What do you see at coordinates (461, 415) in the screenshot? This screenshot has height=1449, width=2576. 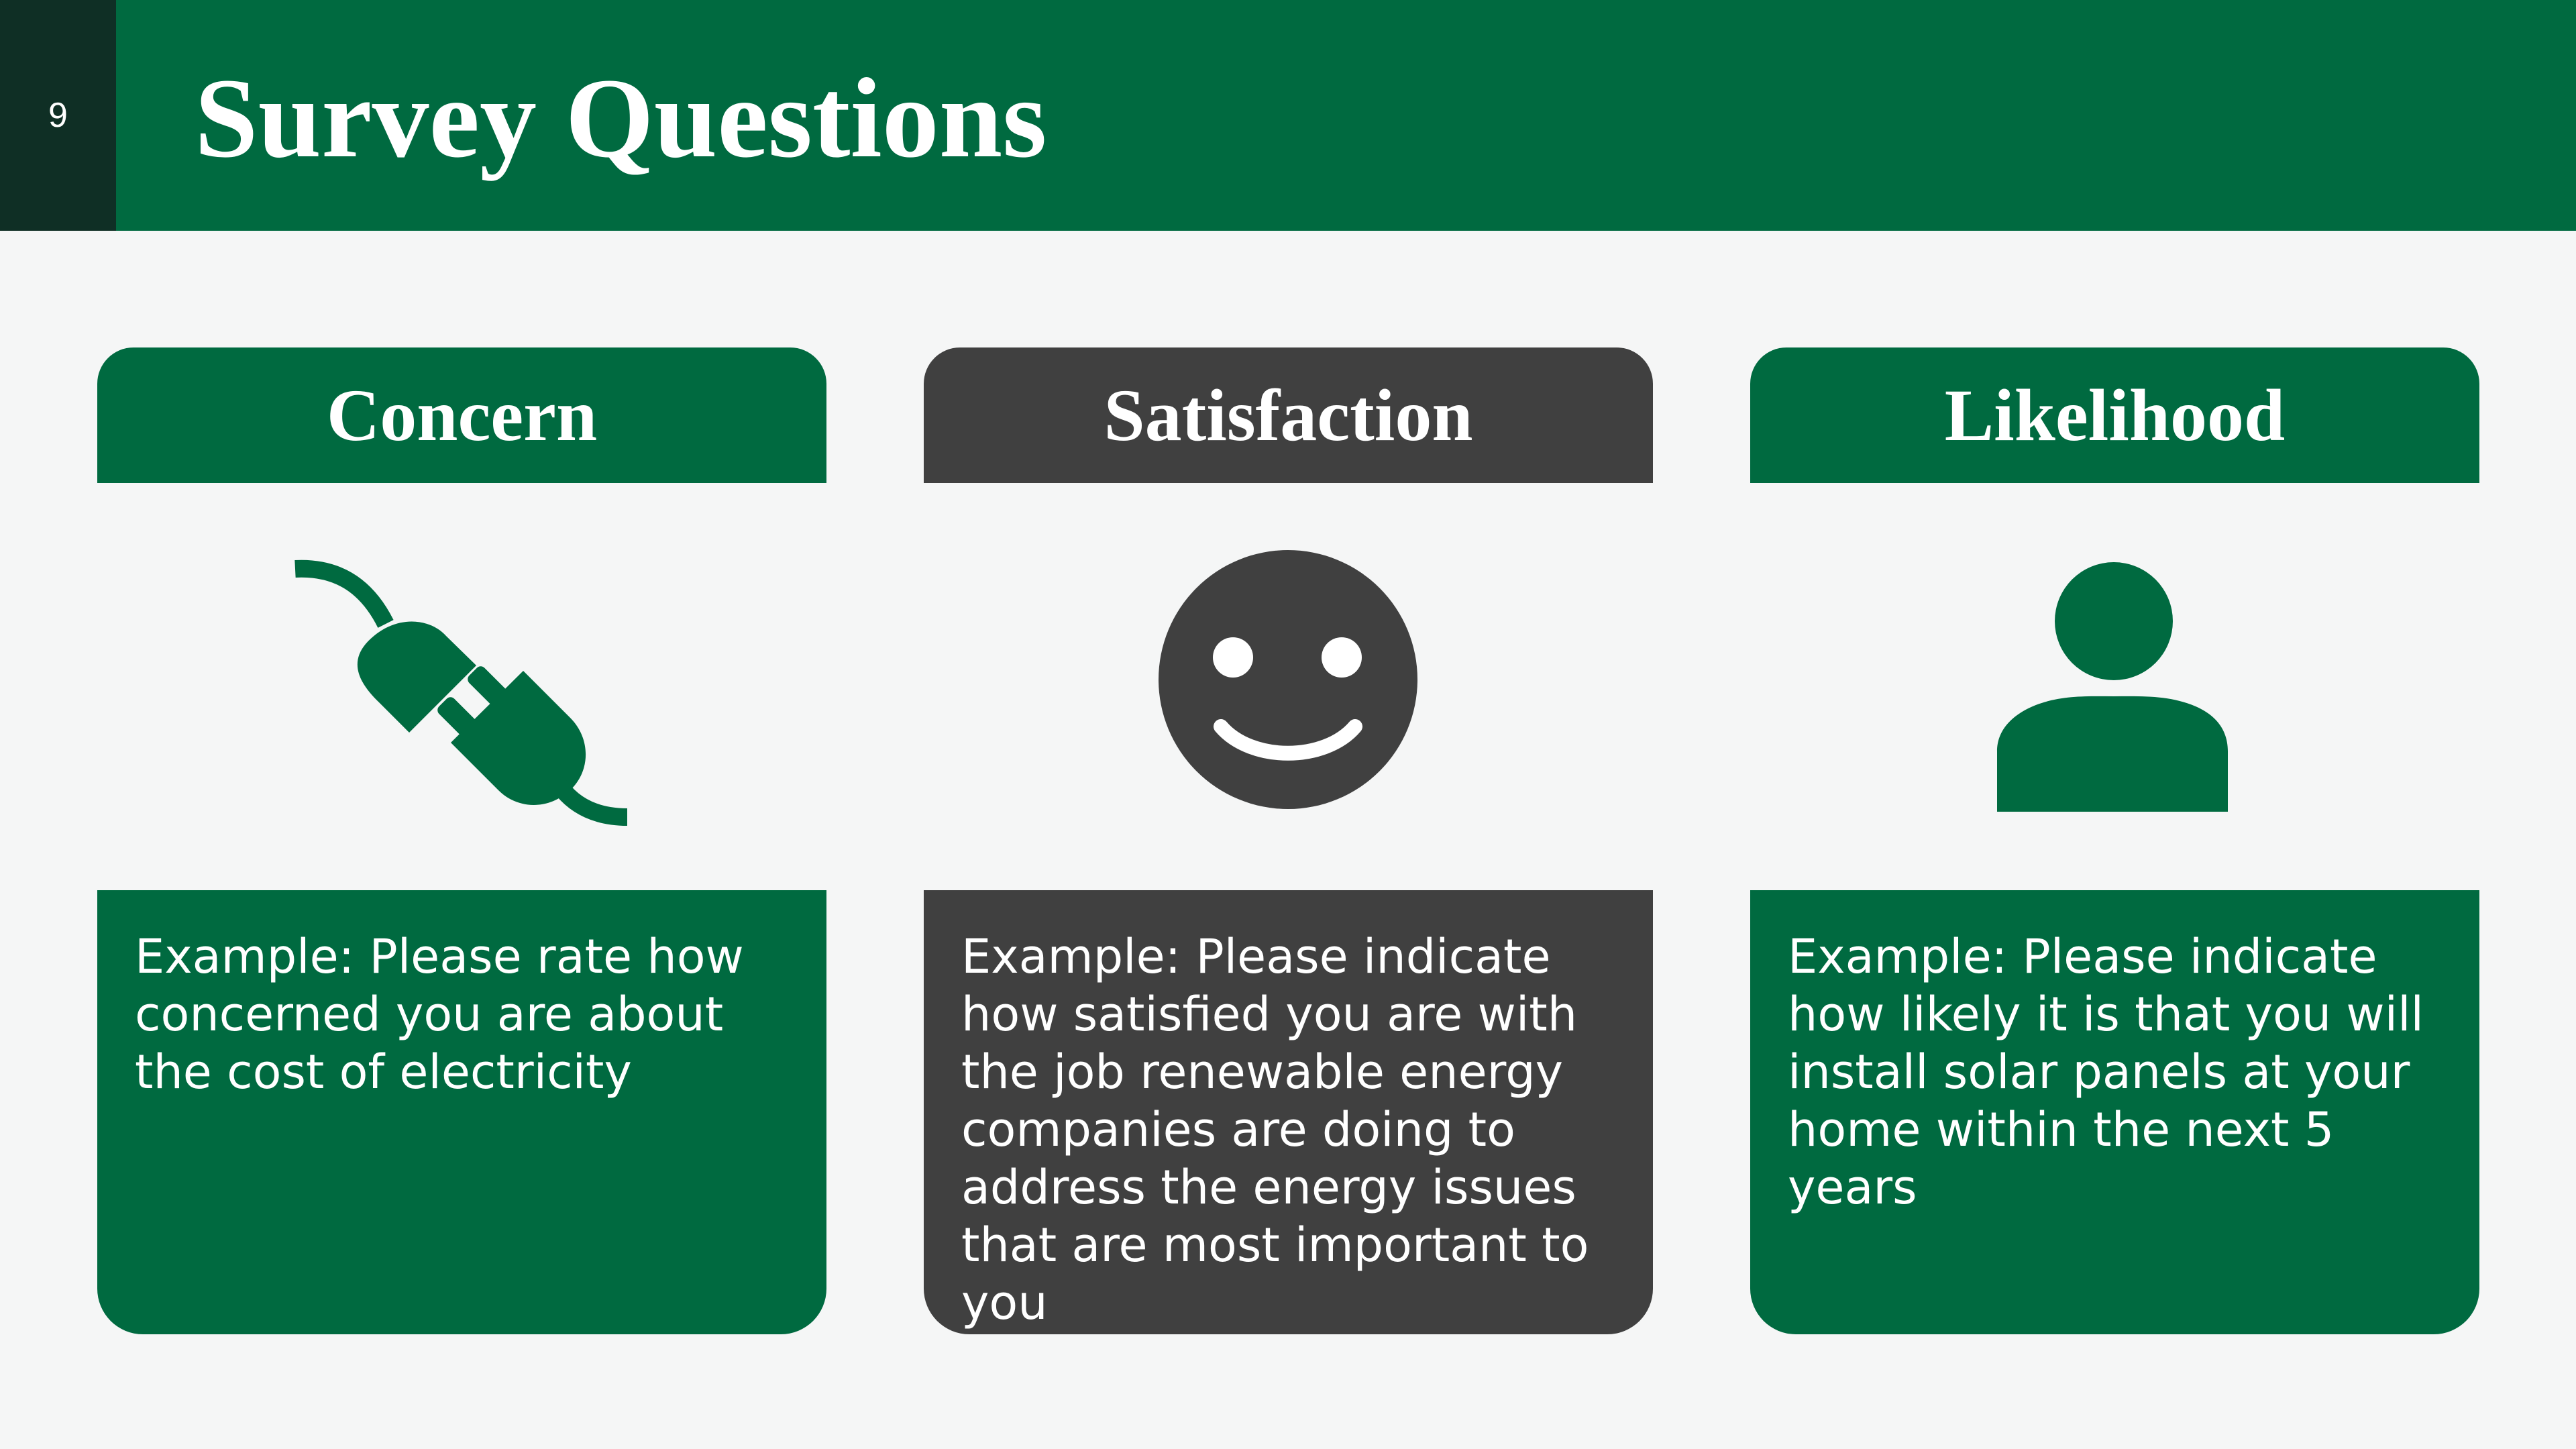 I see `card-heading-concern: Concern` at bounding box center [461, 415].